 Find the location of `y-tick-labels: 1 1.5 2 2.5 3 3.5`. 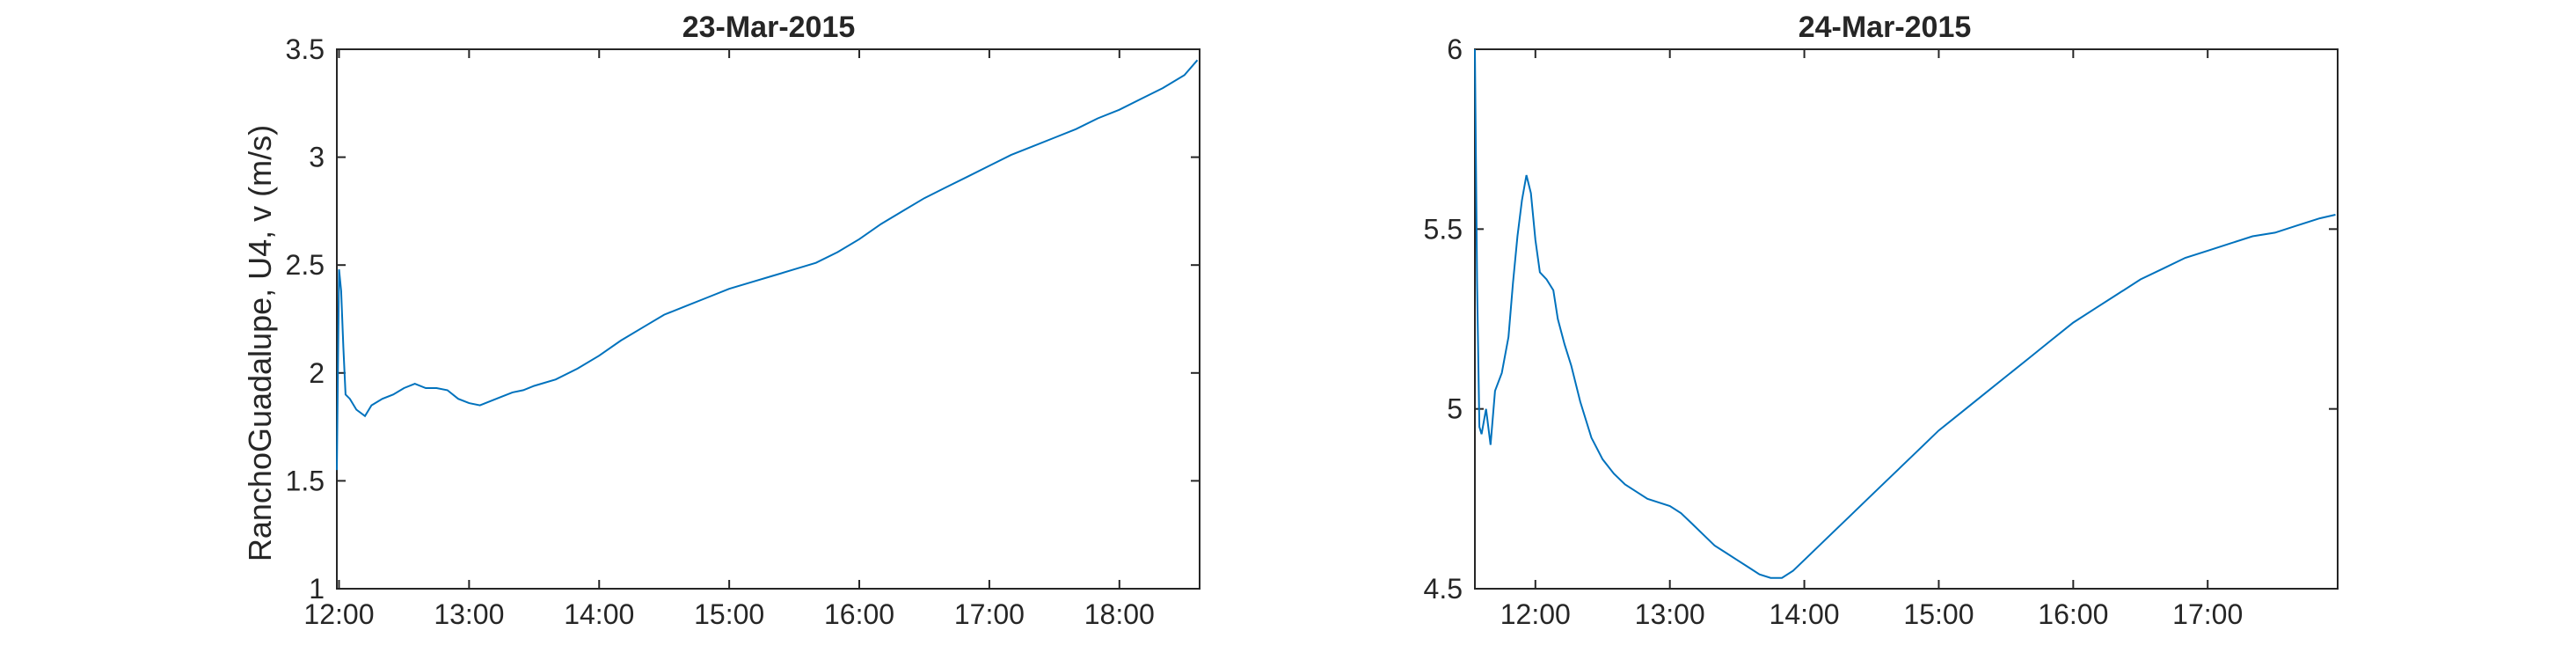

y-tick-labels: 1 1.5 2 2.5 3 3.5 is located at coordinates (305, 319).